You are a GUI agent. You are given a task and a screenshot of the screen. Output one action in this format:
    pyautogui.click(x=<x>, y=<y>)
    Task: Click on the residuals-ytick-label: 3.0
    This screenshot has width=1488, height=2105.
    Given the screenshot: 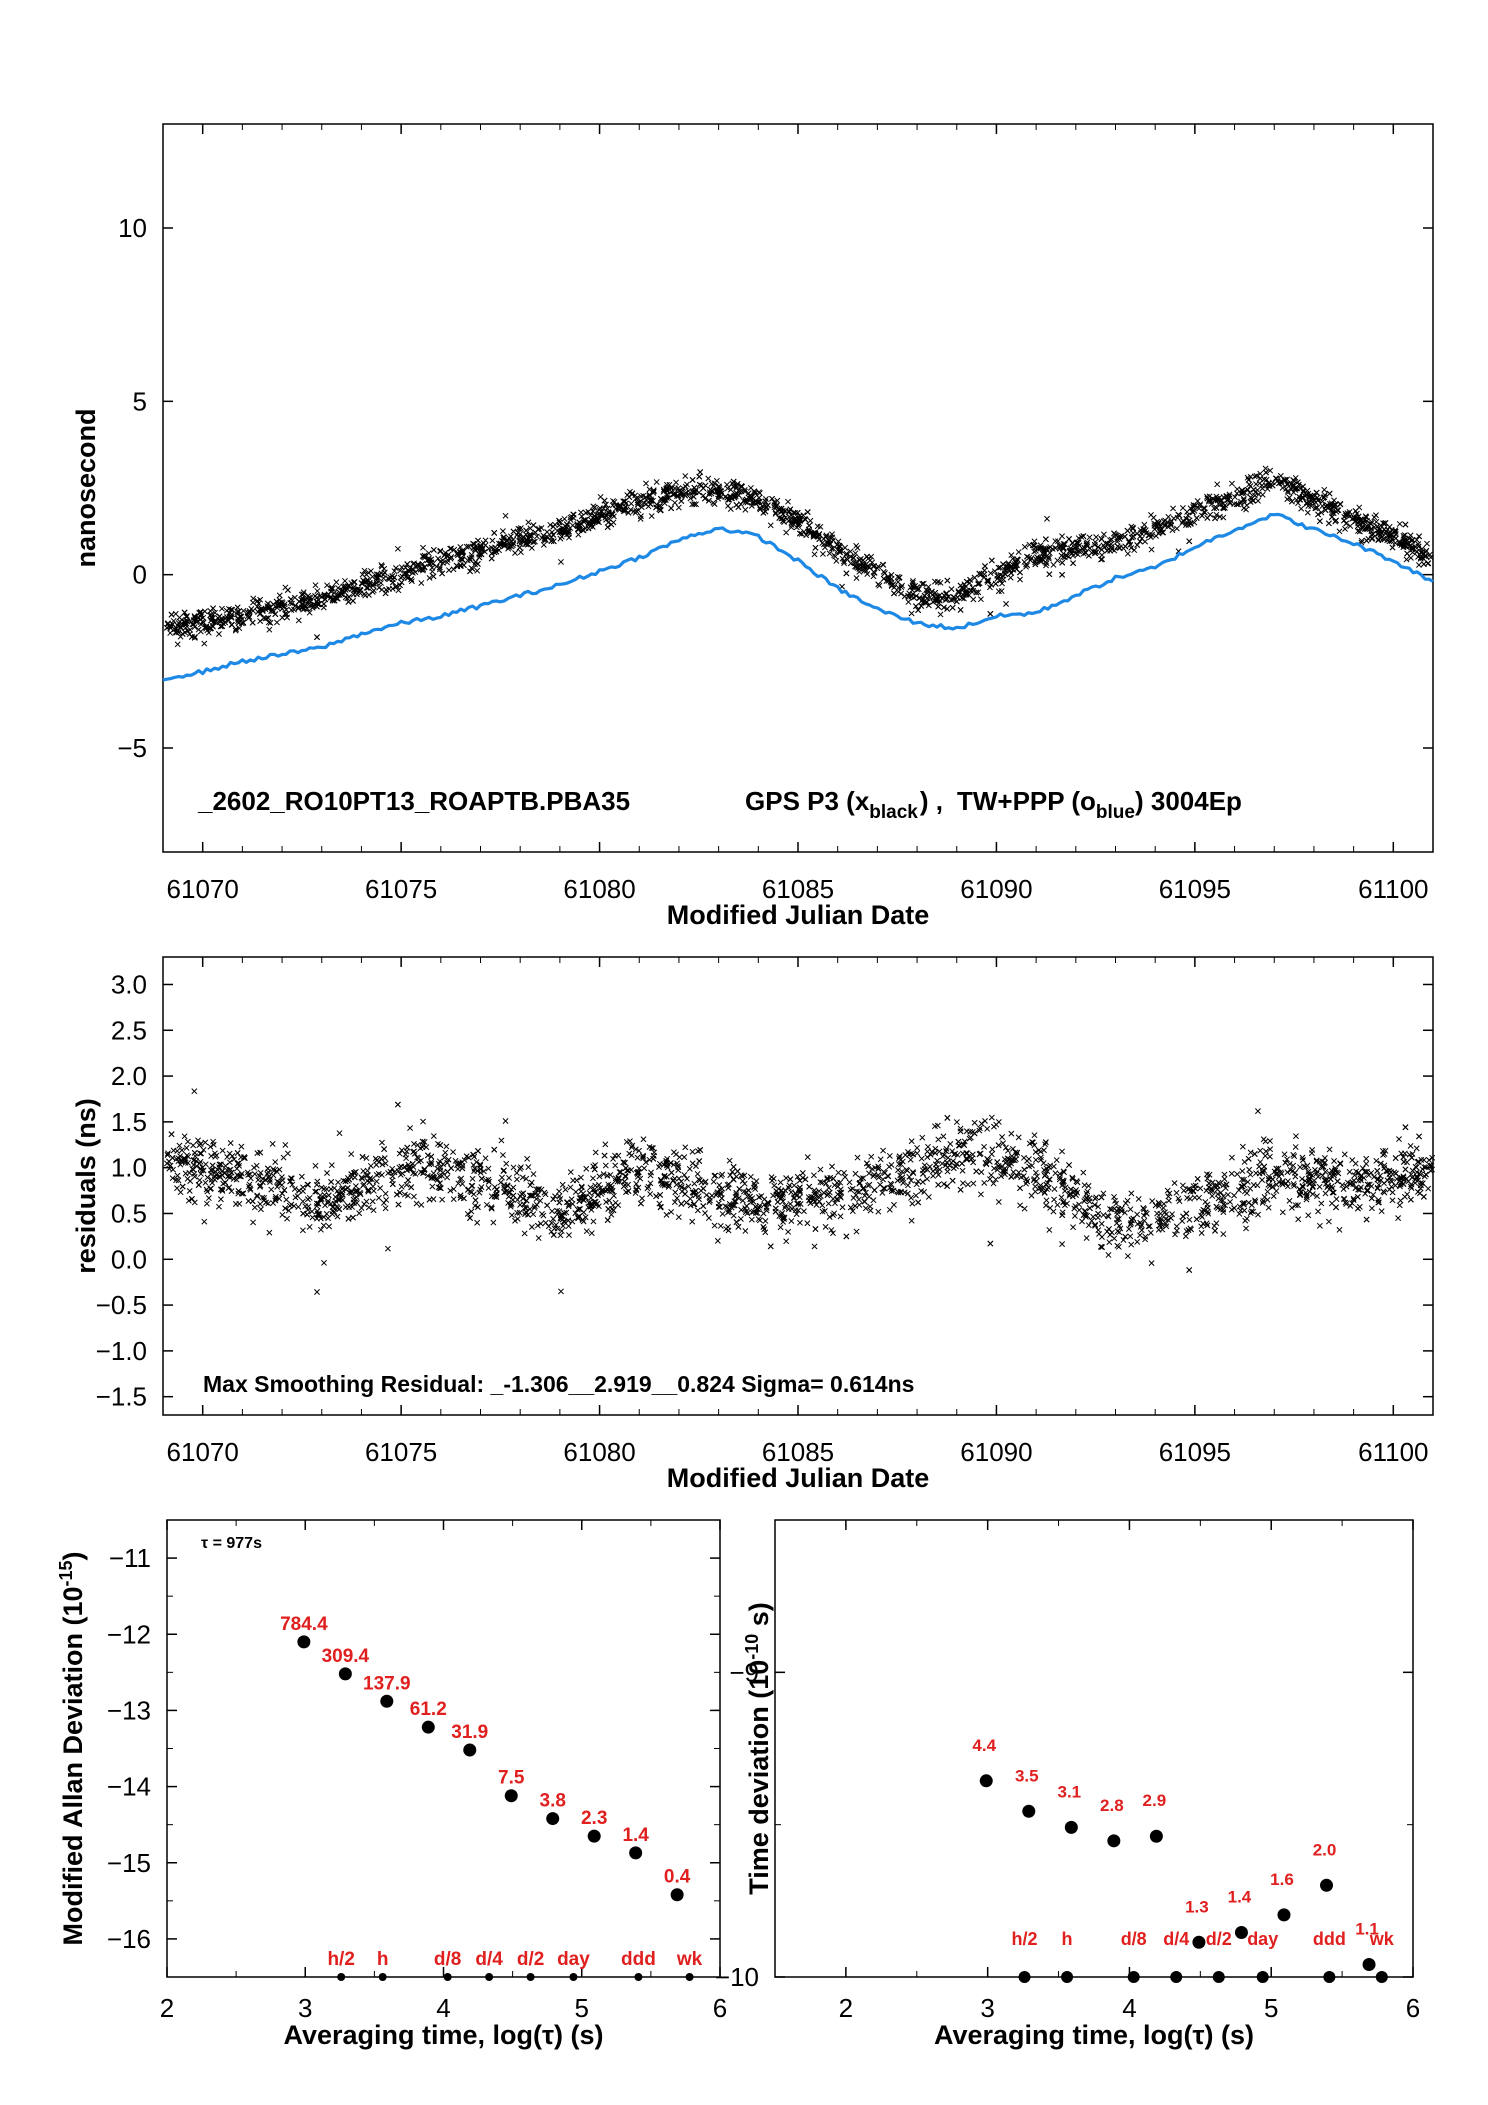 What is the action you would take?
    pyautogui.click(x=129, y=984)
    